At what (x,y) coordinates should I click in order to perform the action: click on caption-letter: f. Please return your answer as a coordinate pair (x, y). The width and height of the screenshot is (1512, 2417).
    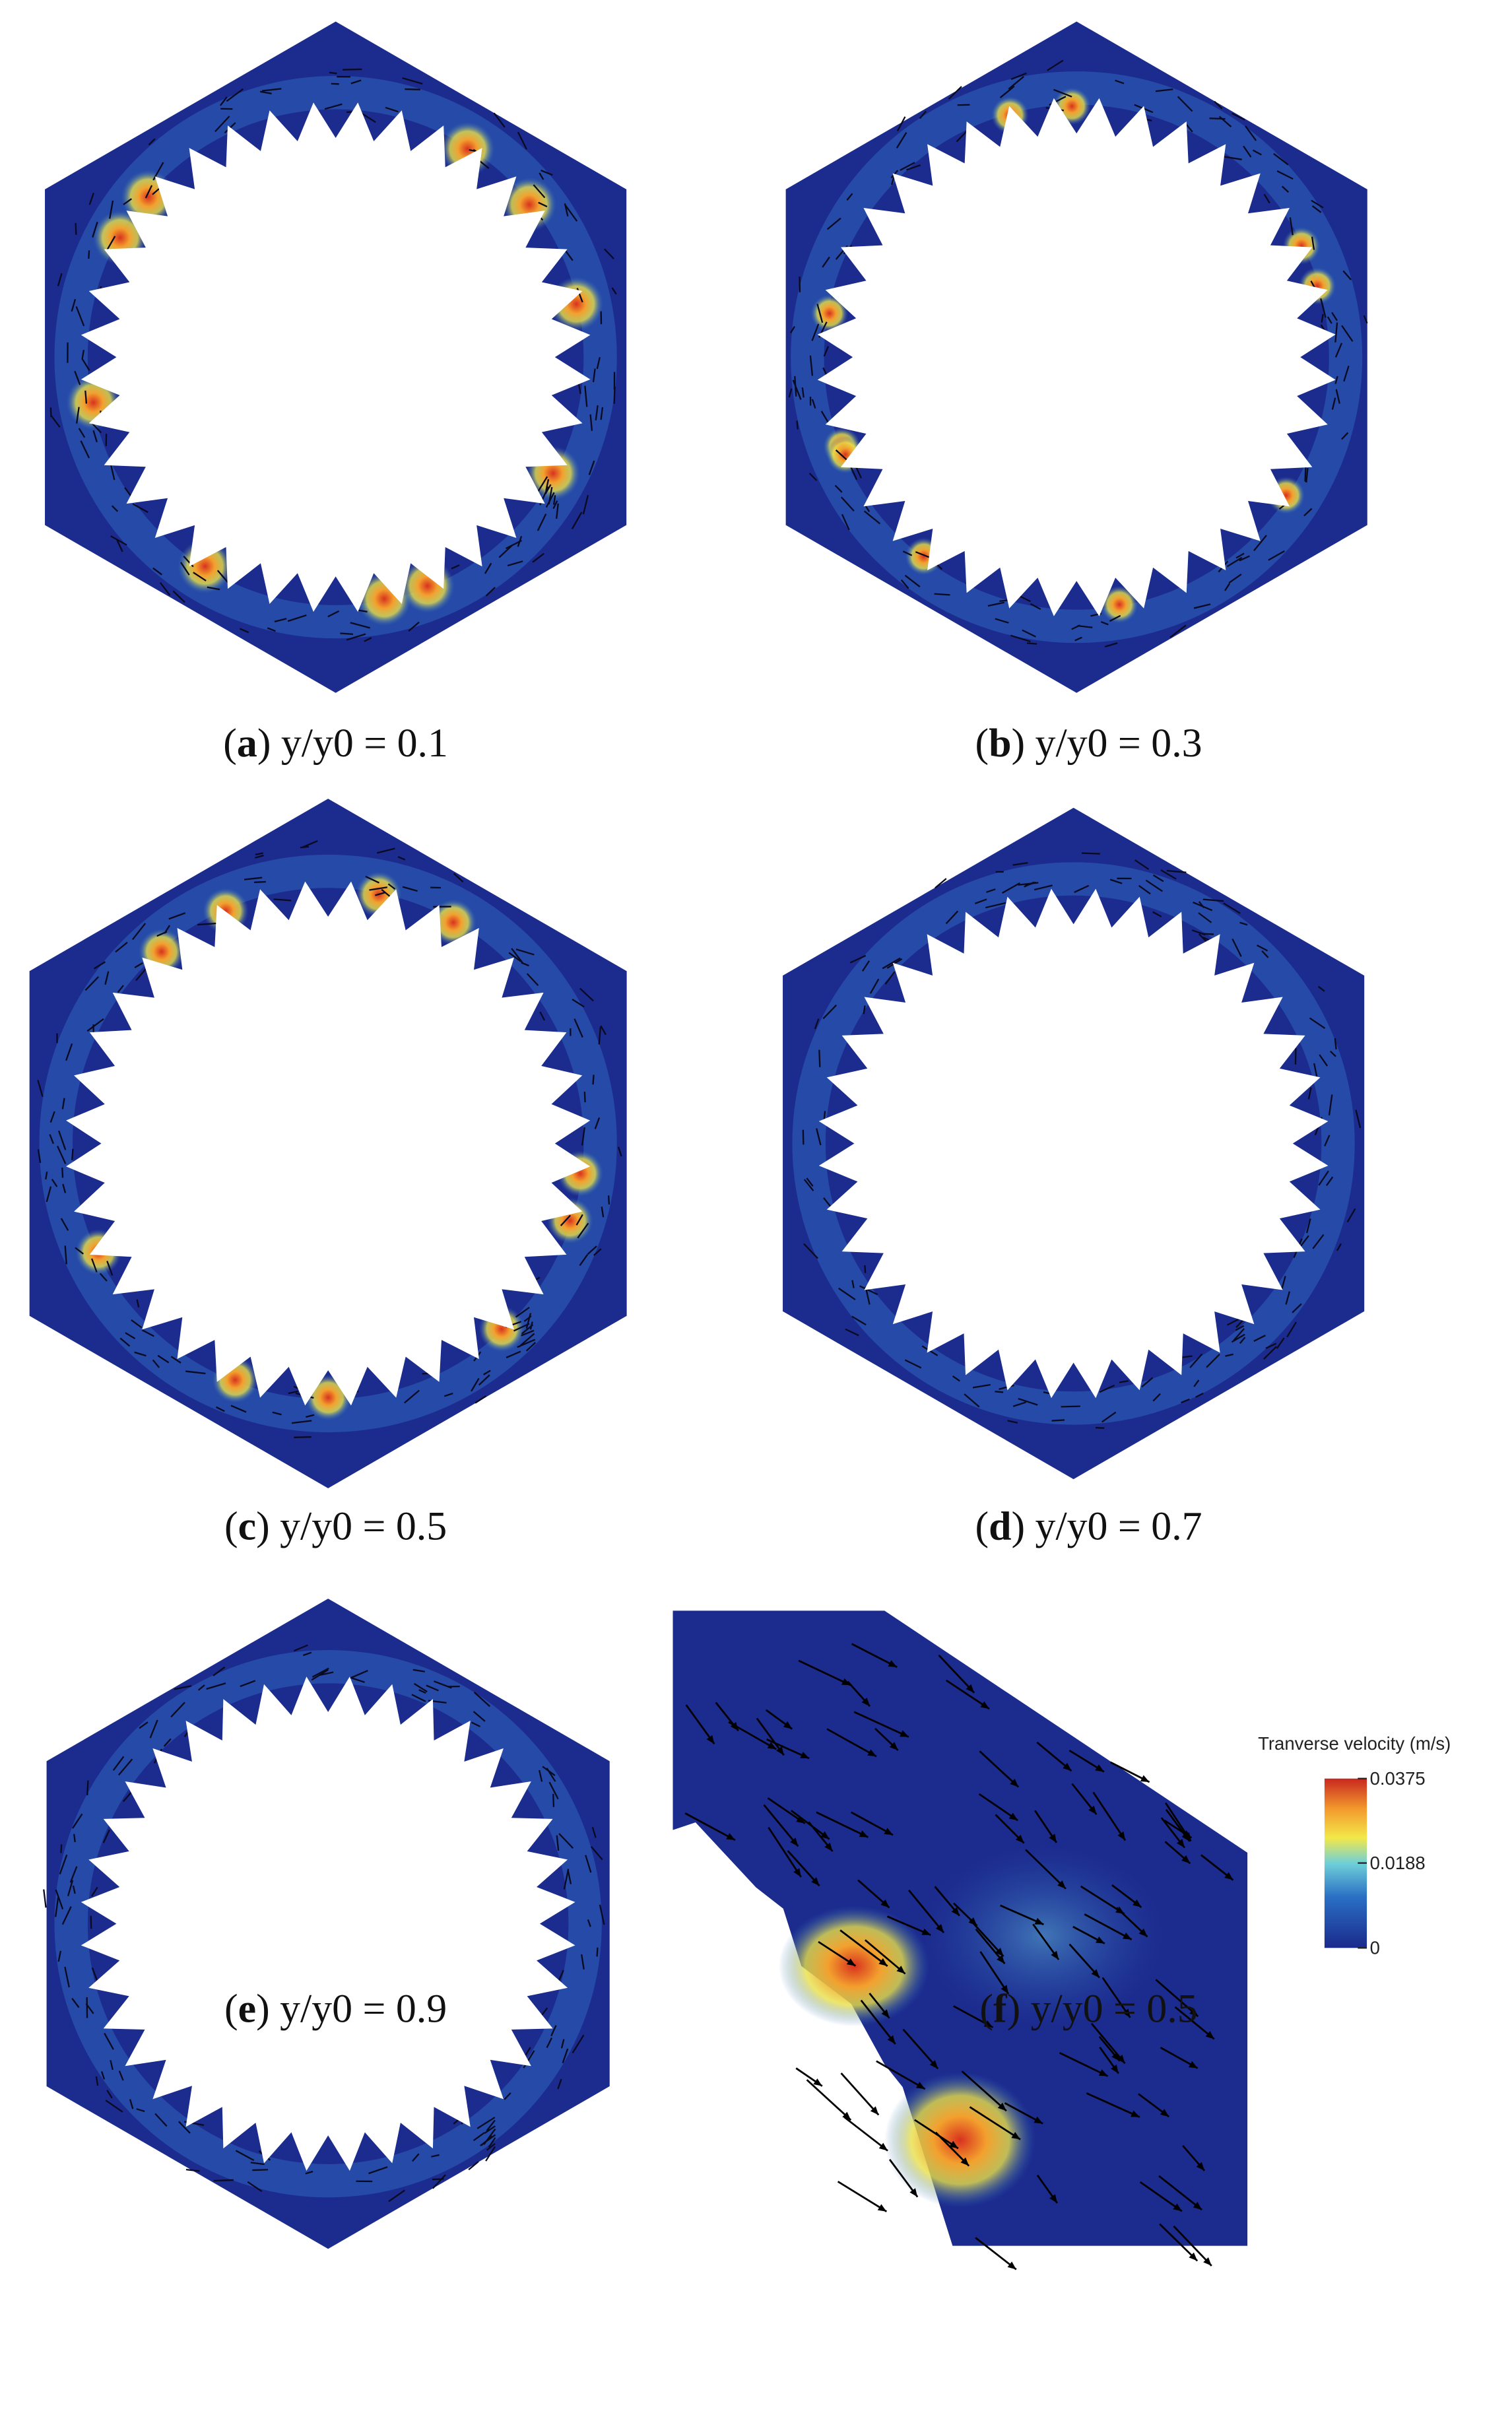
    Looking at the image, I should click on (1000, 2010).